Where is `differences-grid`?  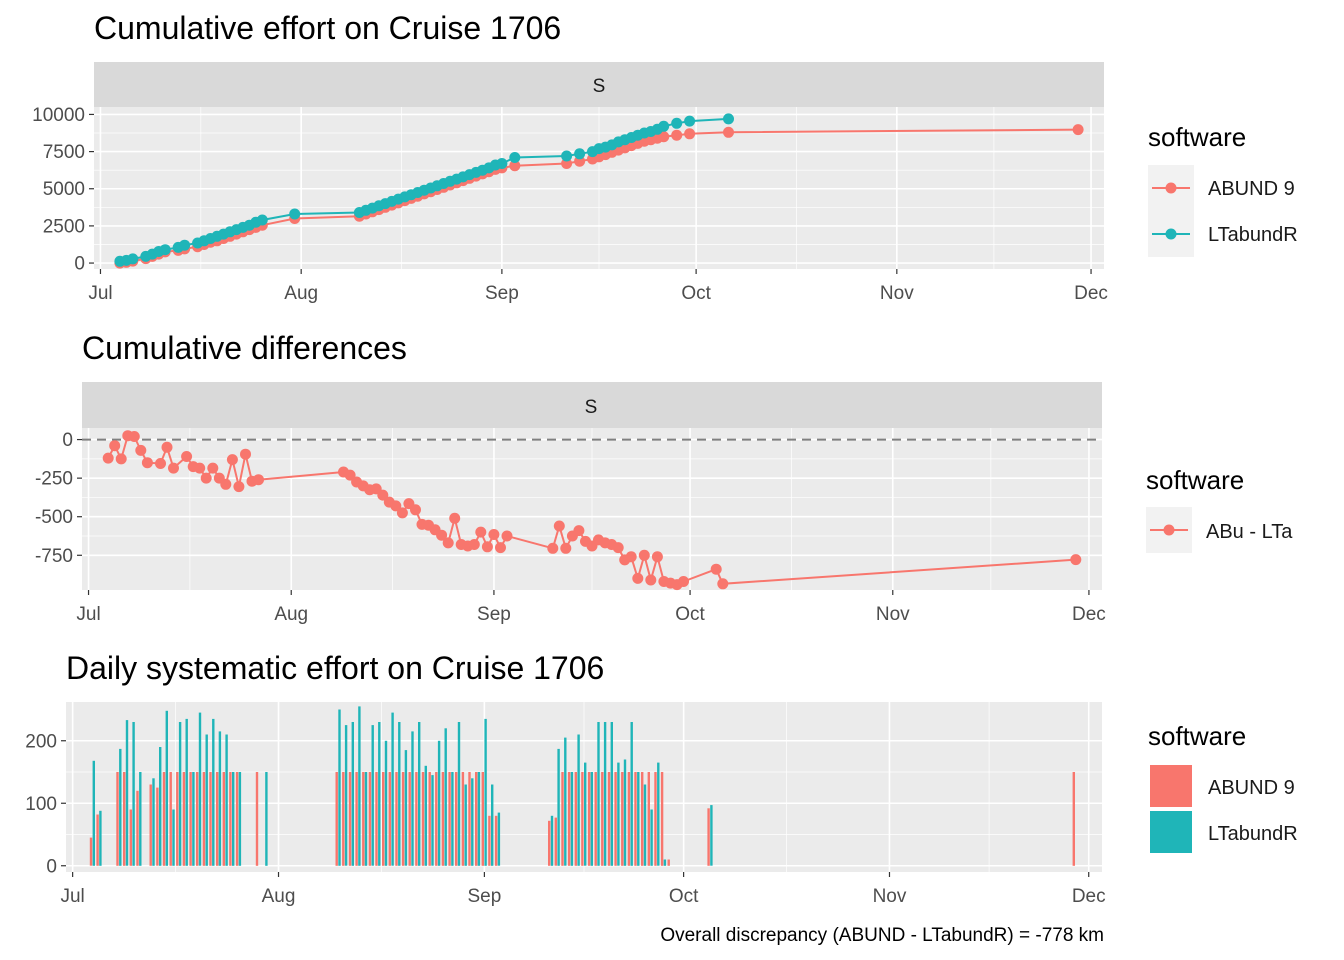 differences-grid is located at coordinates (592, 509).